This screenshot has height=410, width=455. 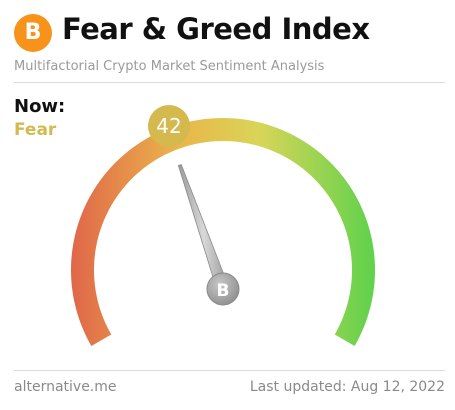 I want to click on page-title: Fear & Greed Index, so click(x=216, y=29).